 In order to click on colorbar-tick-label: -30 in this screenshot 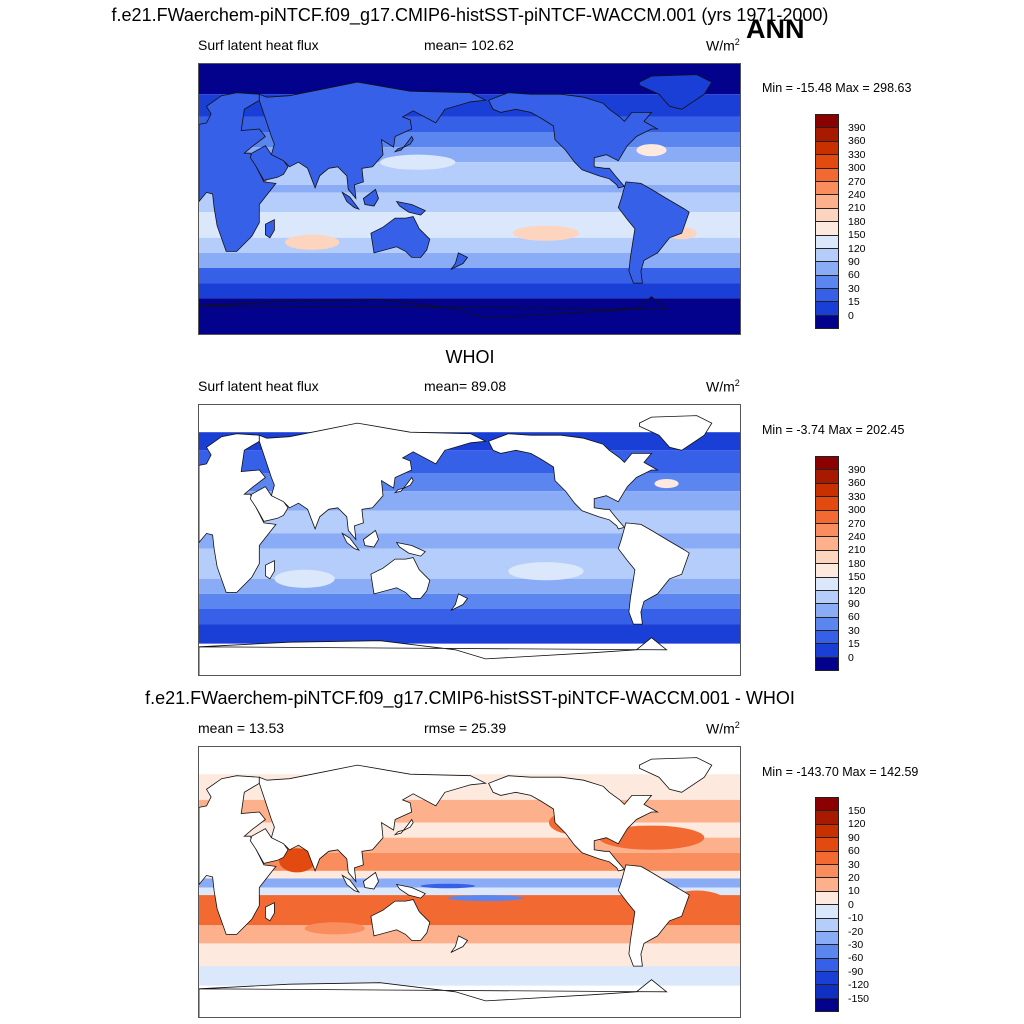, I will do `click(856, 944)`.